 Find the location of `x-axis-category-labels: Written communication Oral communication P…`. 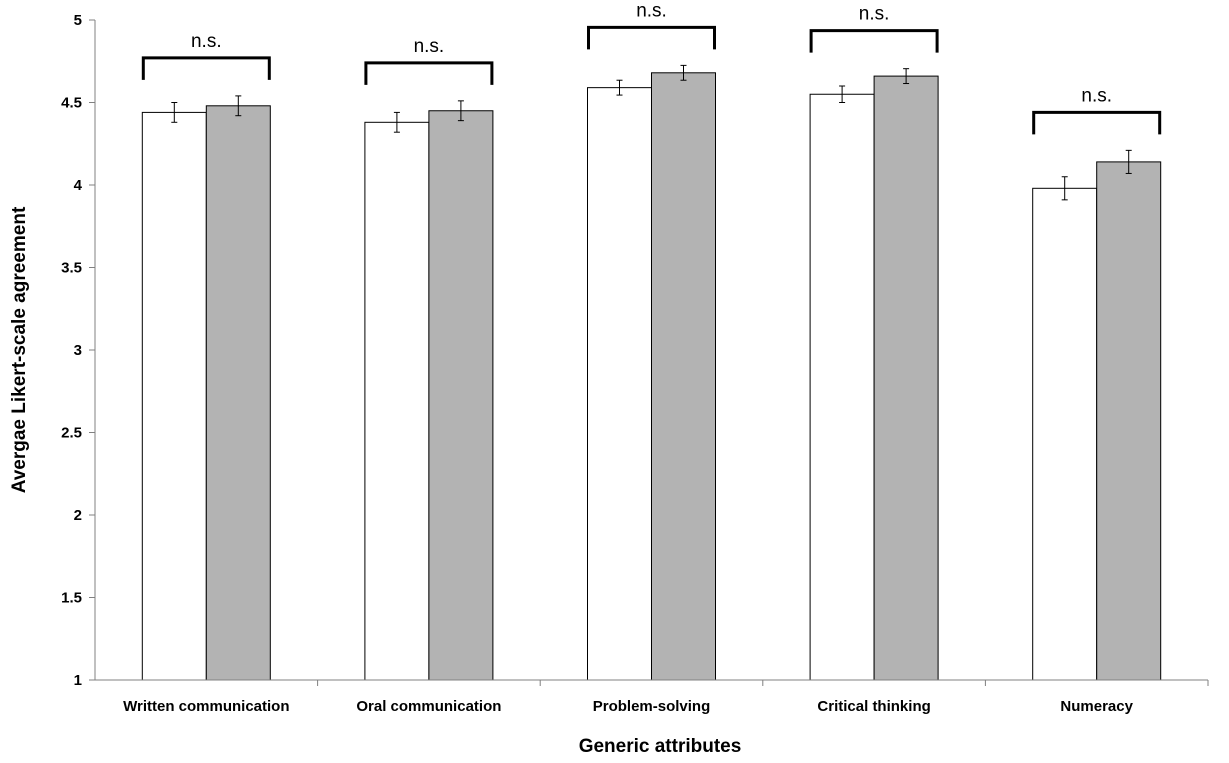

x-axis-category-labels: Written communication Oral communication P… is located at coordinates (628, 706).